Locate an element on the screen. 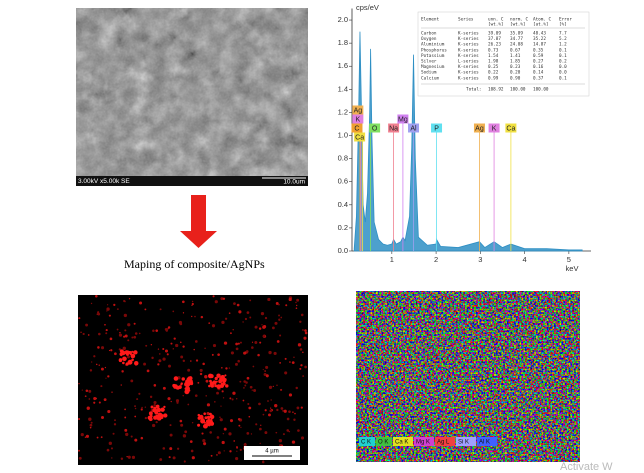 This screenshot has width=644, height=473. table-cell: Phosphorus is located at coordinates (434, 50).